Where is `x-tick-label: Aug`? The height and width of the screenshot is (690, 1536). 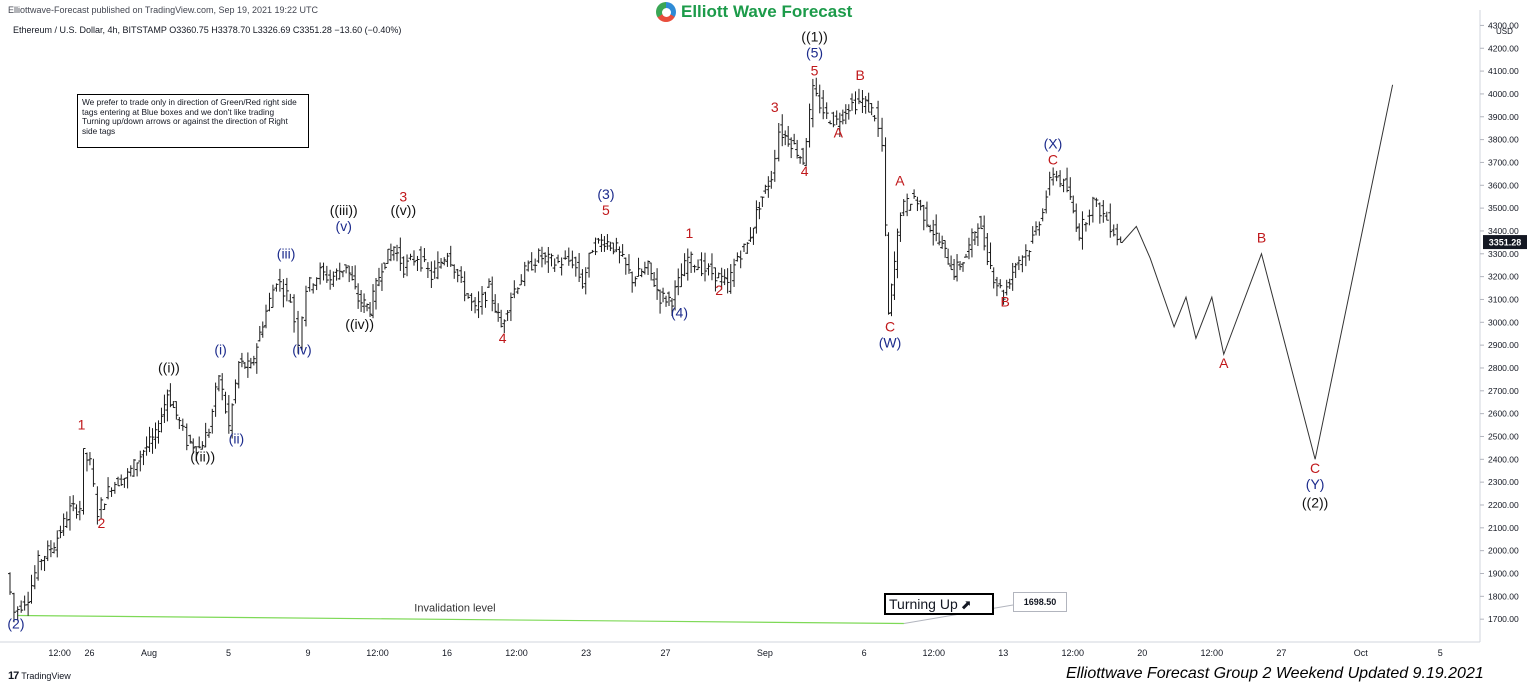 x-tick-label: Aug is located at coordinates (149, 653).